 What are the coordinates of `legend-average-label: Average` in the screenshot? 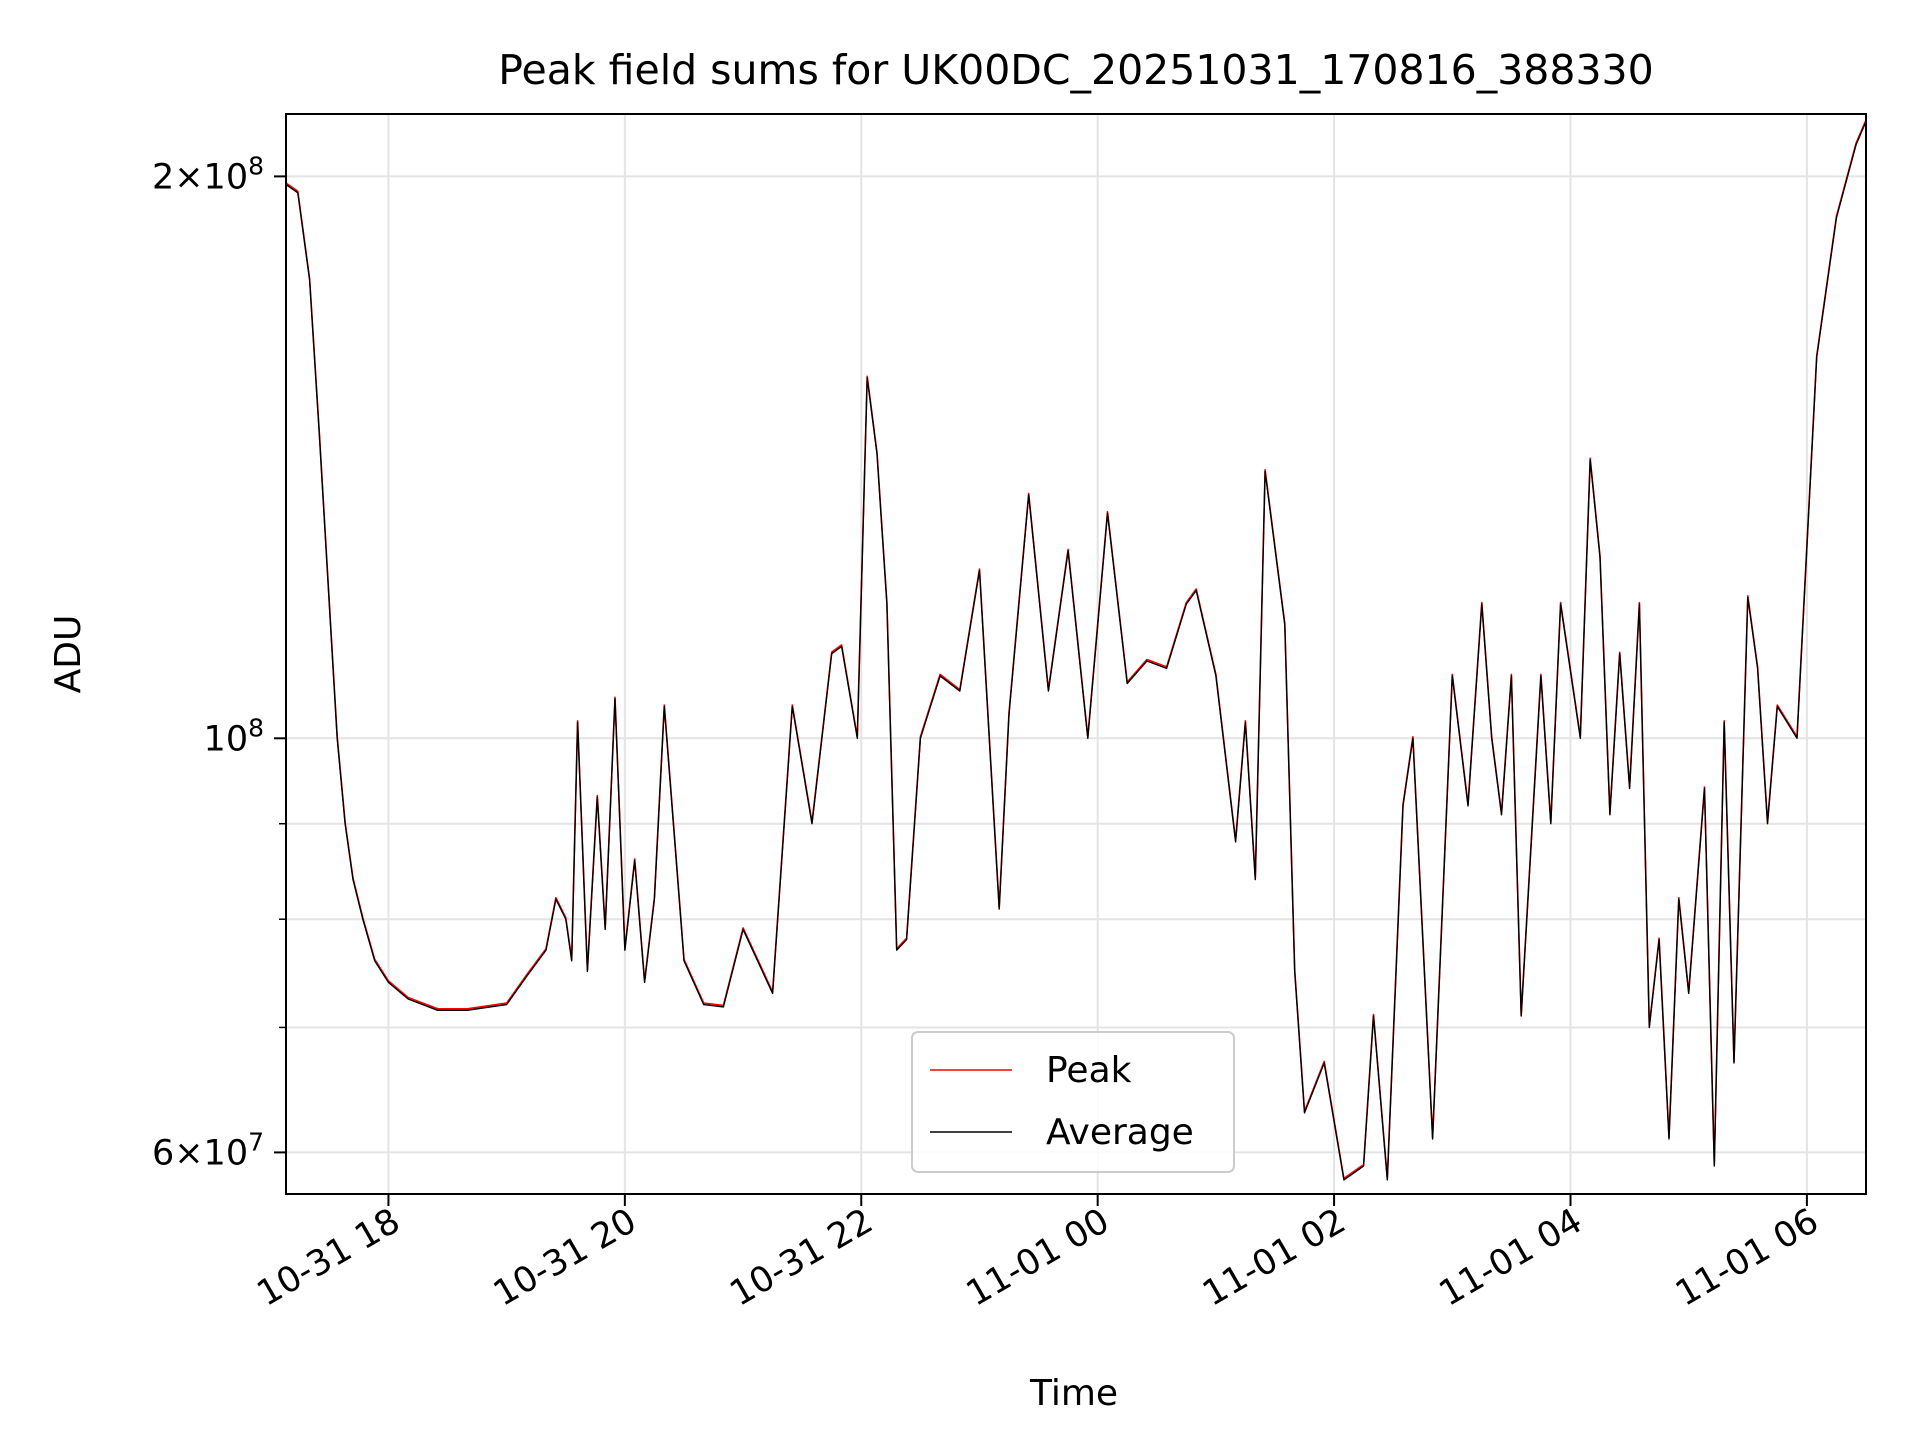 It's located at (1120, 1132).